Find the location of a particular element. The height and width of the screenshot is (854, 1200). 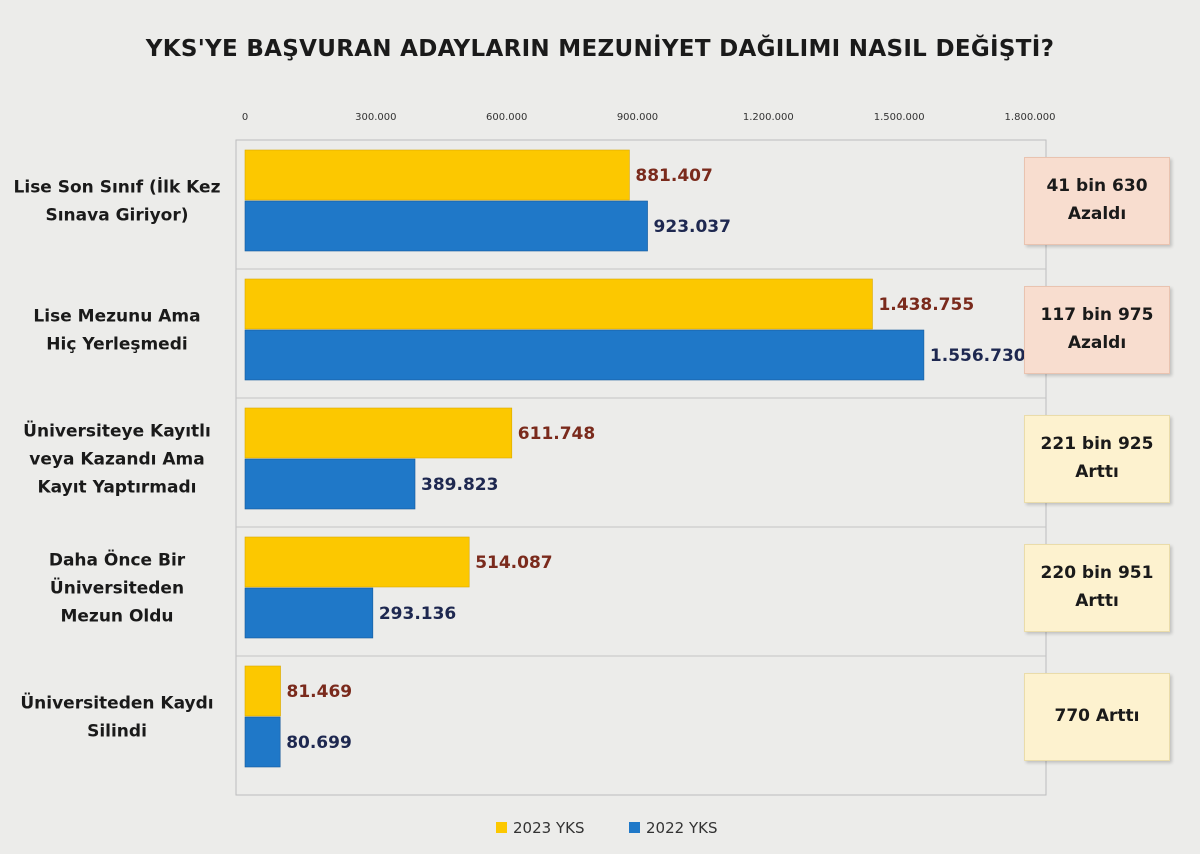

change-box-increase: 221 bin 925 Arttı is located at coordinates (1097, 458).